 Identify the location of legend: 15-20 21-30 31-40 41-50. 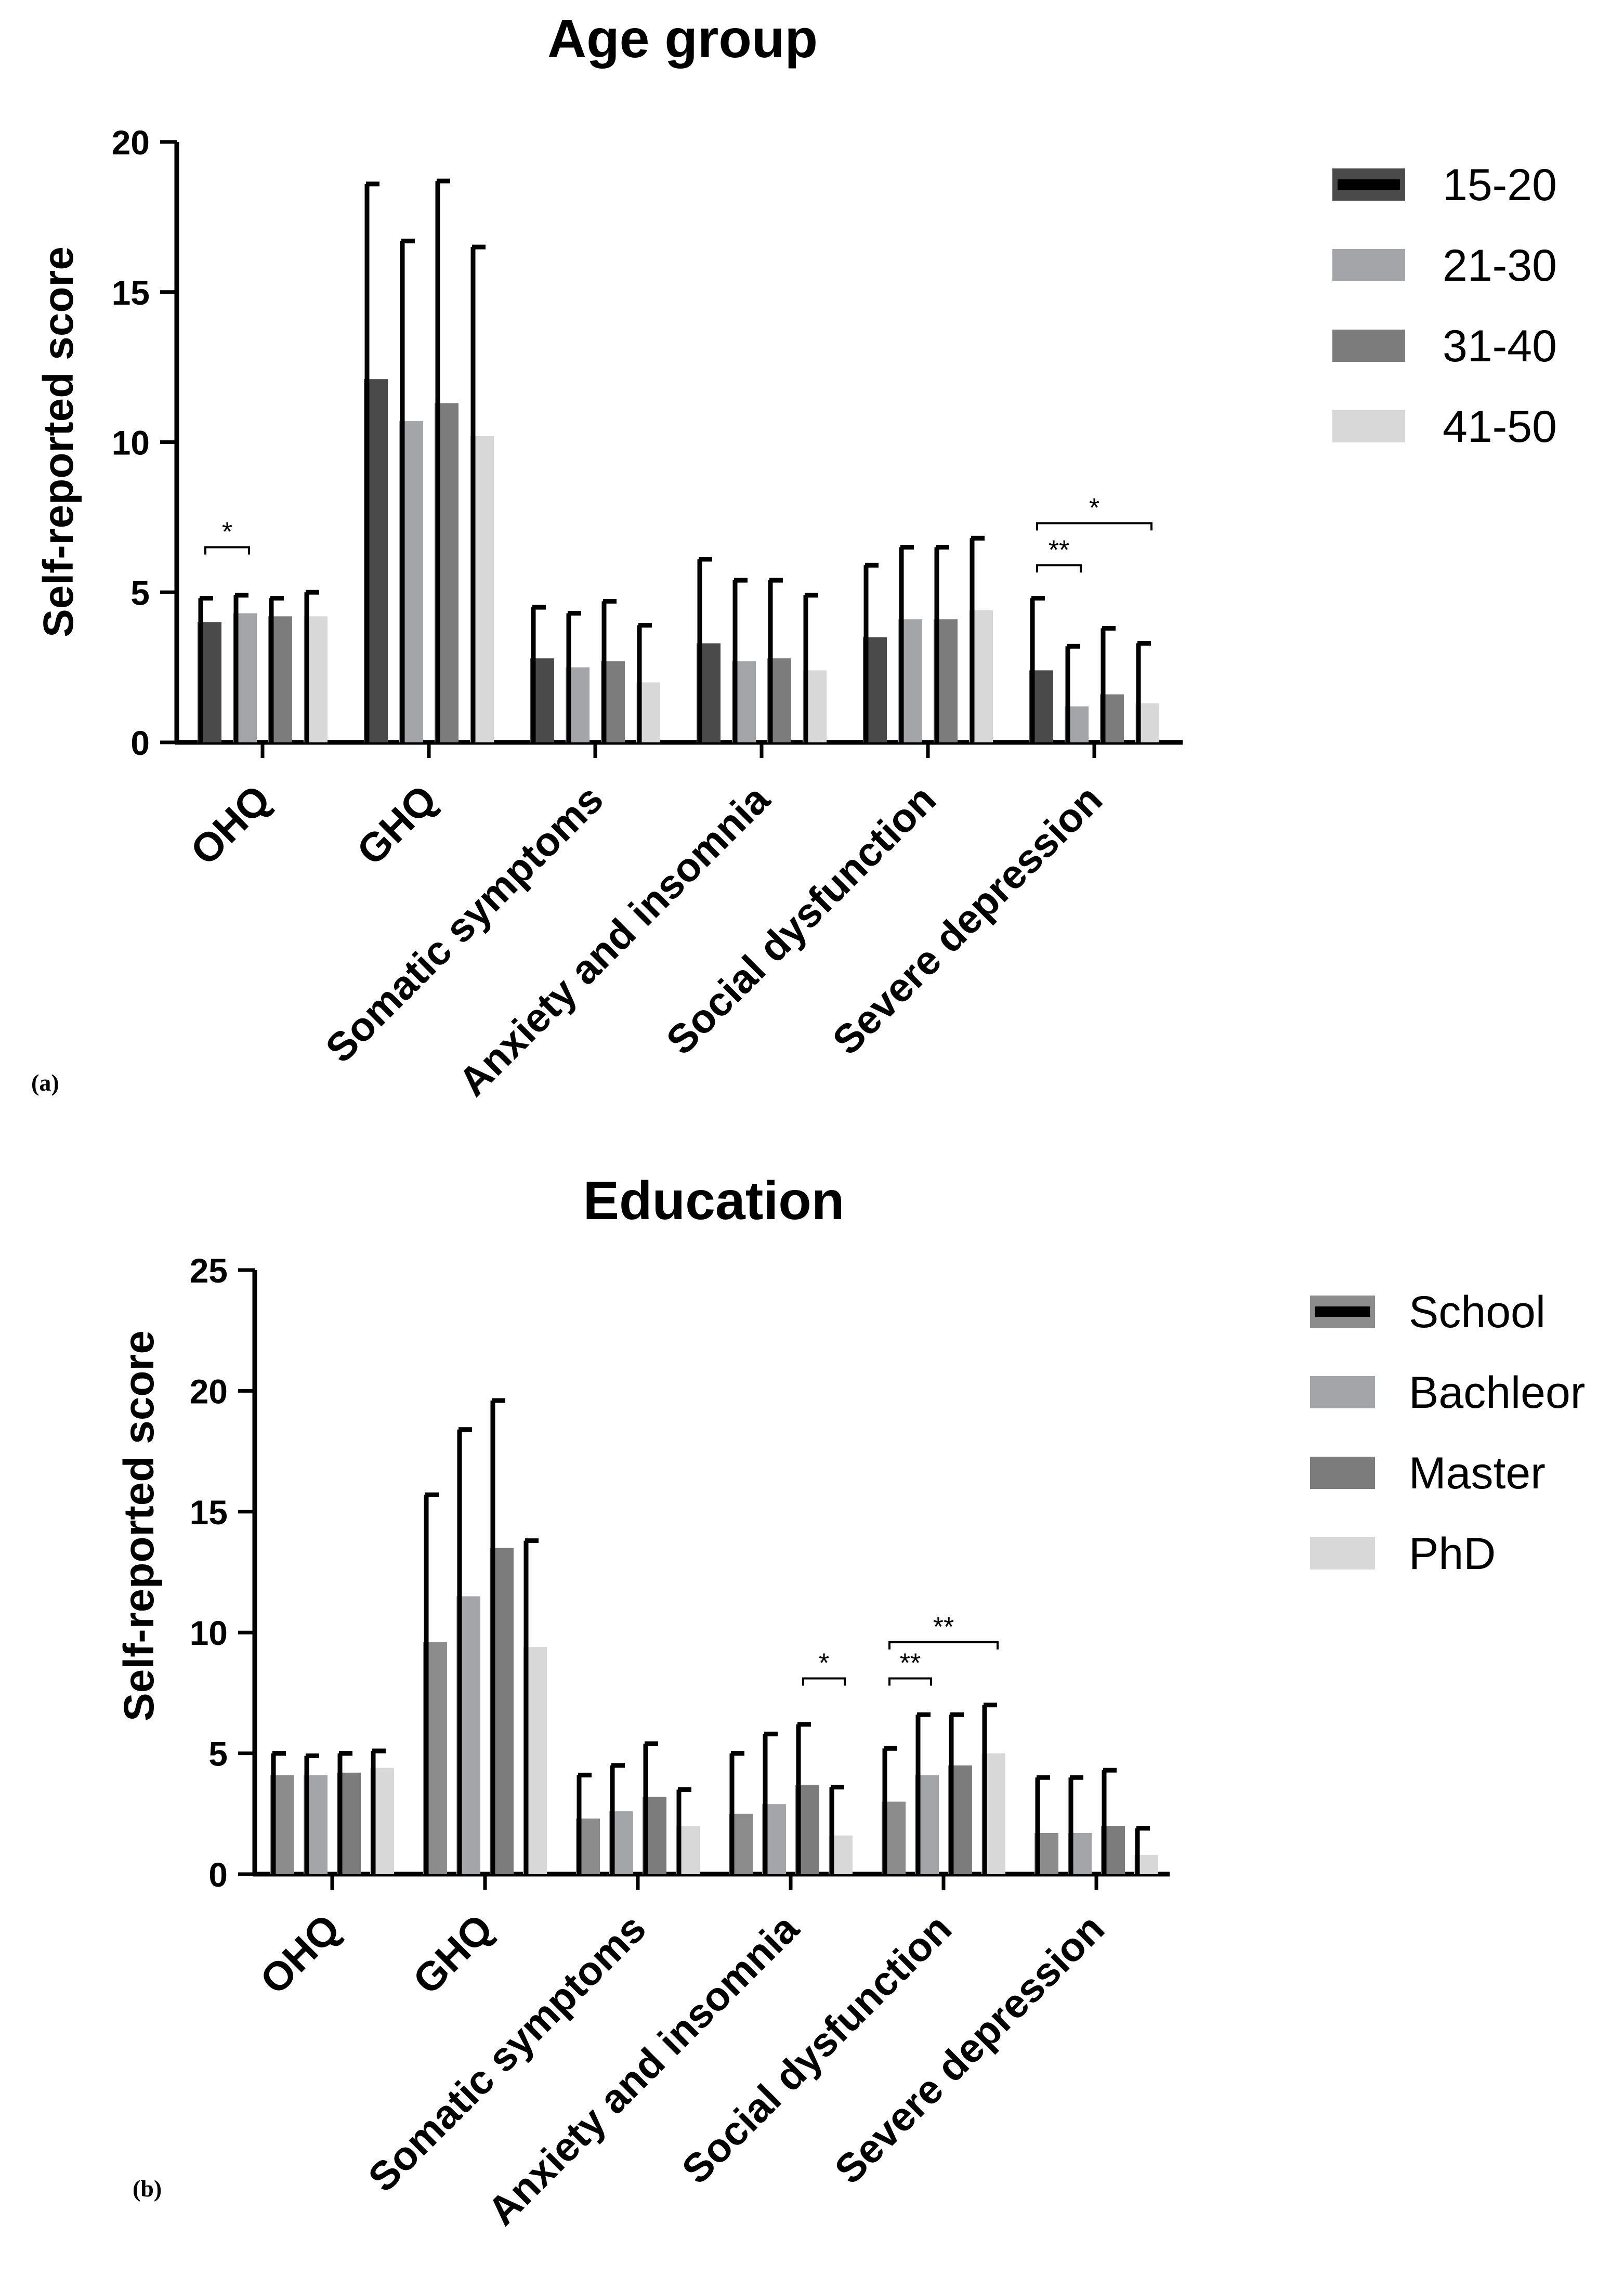
(1444, 306).